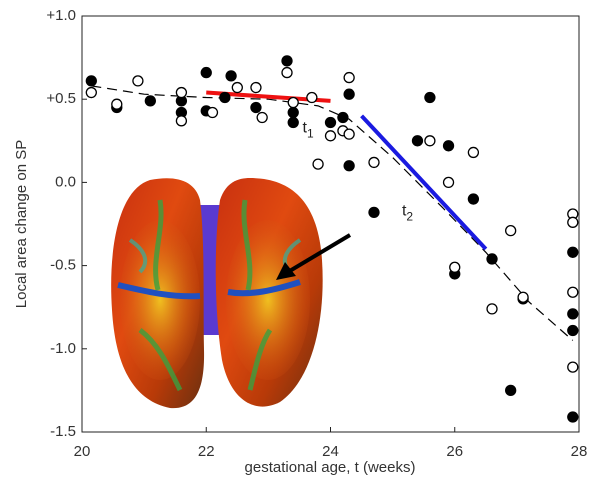 This screenshot has height=503, width=601. What do you see at coordinates (63, 431) in the screenshot?
I see `y-tick-label: -1.5` at bounding box center [63, 431].